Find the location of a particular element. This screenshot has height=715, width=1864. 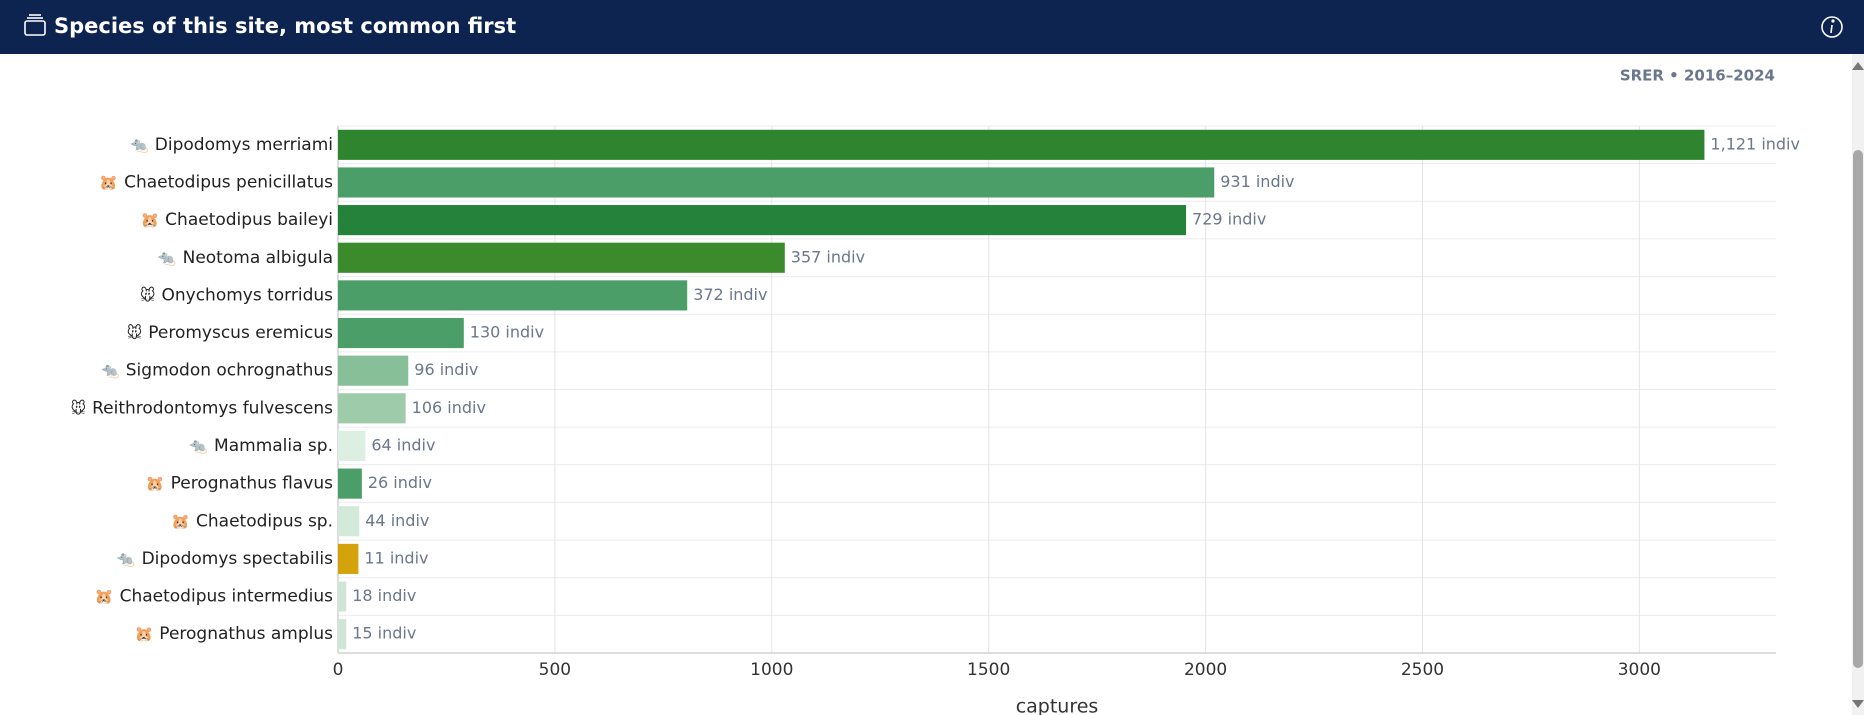

bar-label: 372 indiv is located at coordinates (730, 294).